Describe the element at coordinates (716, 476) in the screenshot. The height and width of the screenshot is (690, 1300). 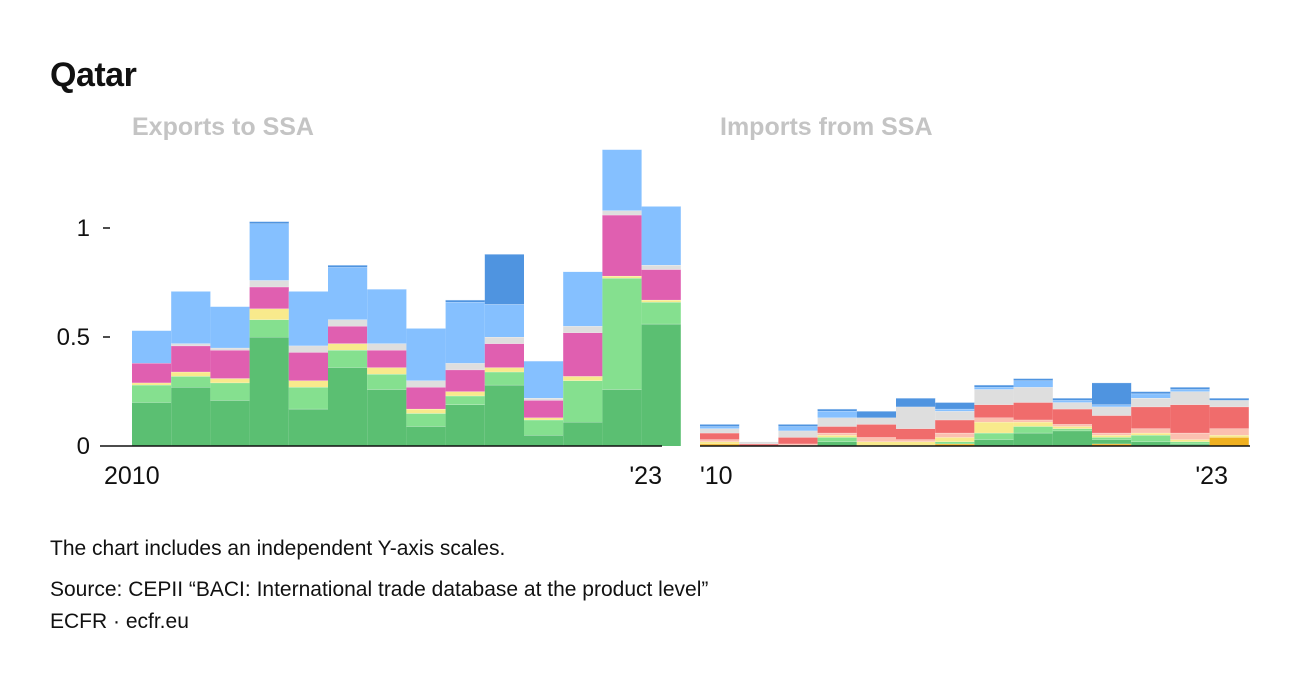
I see `x-tick-label: '10` at that location.